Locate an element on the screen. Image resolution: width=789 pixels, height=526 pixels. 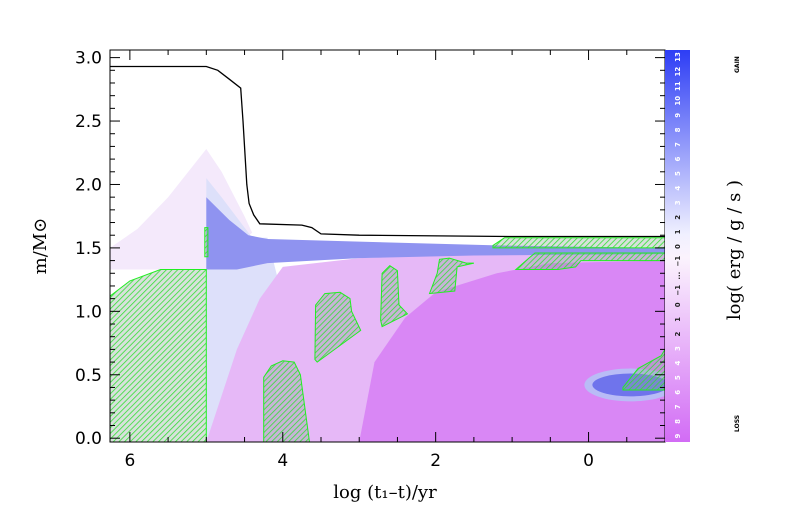
y-tick-label: 1.0 is located at coordinates (88, 312).